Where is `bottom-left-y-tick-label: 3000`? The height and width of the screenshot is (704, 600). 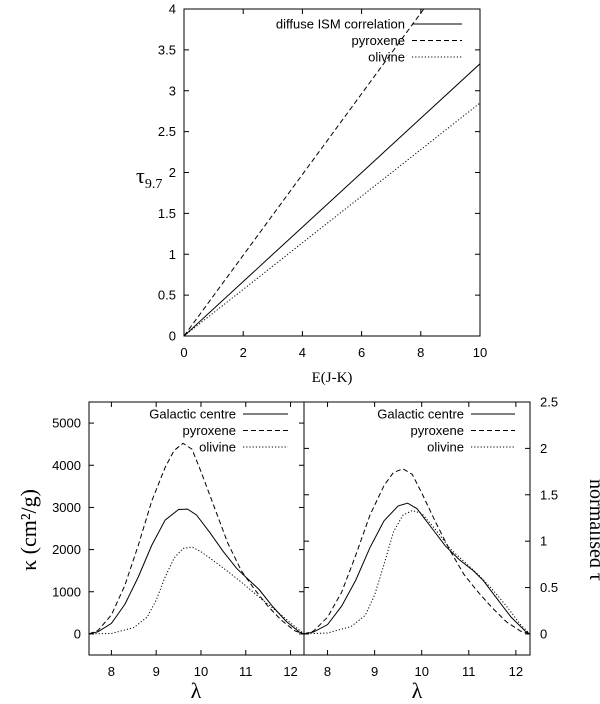
bottom-left-y-tick-label: 3000 is located at coordinates (66, 507).